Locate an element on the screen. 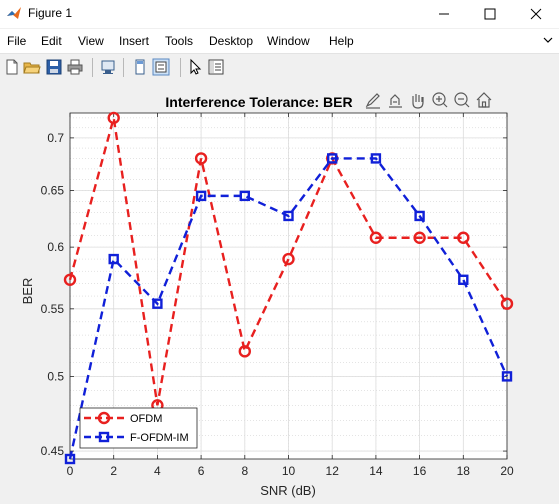 The width and height of the screenshot is (559, 504). y-tick-label: 0.45 is located at coordinates (53, 451).